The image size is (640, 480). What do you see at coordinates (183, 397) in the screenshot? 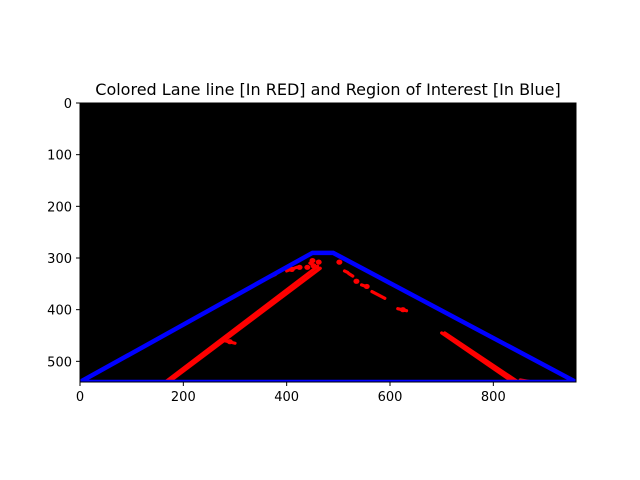
I see `x-tick-label: 200` at bounding box center [183, 397].